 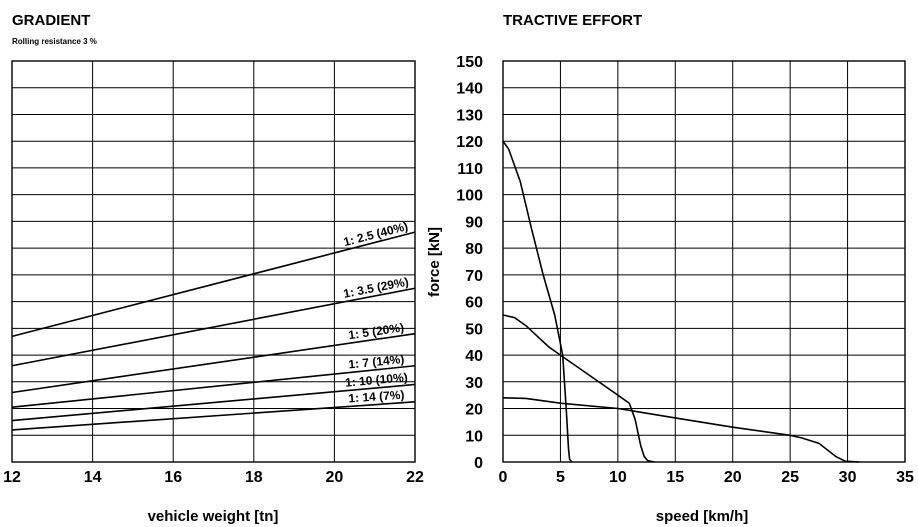 What do you see at coordinates (375, 234) in the screenshot?
I see `gradient-series-label: 1: 2.5 (40%)` at bounding box center [375, 234].